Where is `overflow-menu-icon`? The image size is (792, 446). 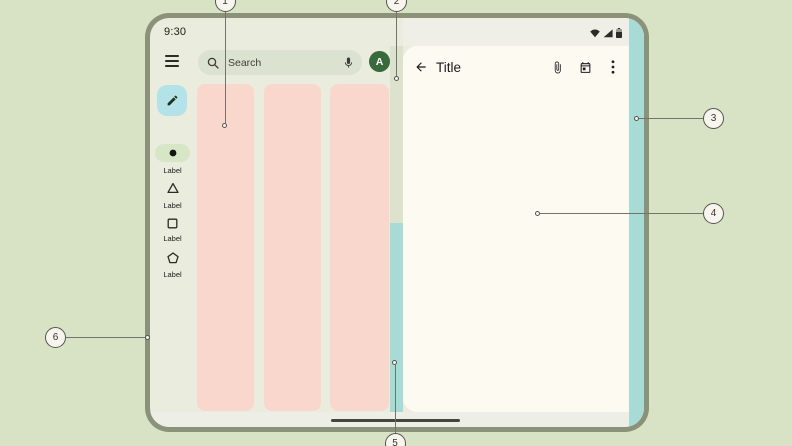
overflow-menu-icon is located at coordinates (613, 67).